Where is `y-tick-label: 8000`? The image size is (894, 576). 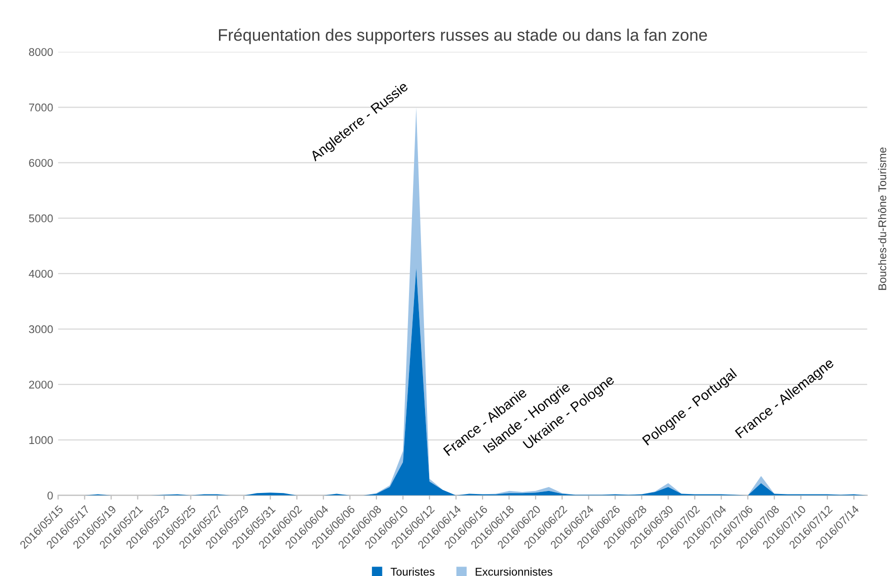 y-tick-label: 8000 is located at coordinates (41, 52).